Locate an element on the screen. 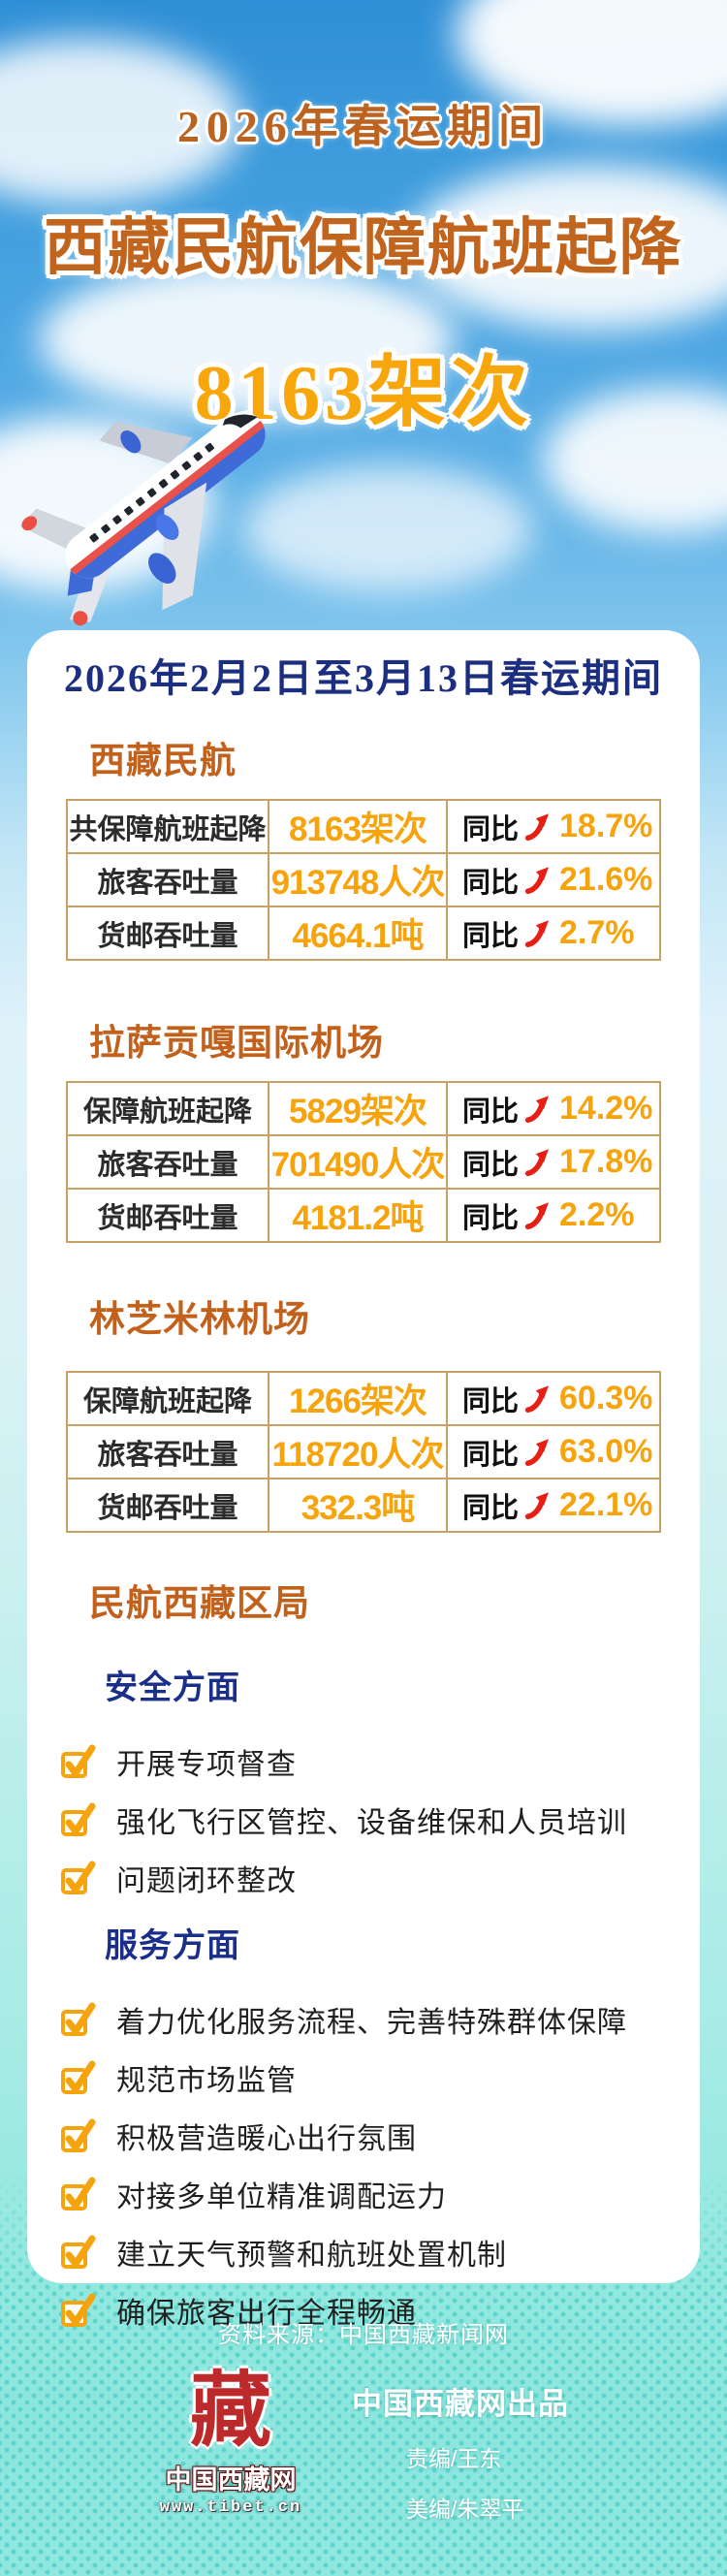 The image size is (727, 2576). group-title-safety: 安全方面 is located at coordinates (172, 1688).